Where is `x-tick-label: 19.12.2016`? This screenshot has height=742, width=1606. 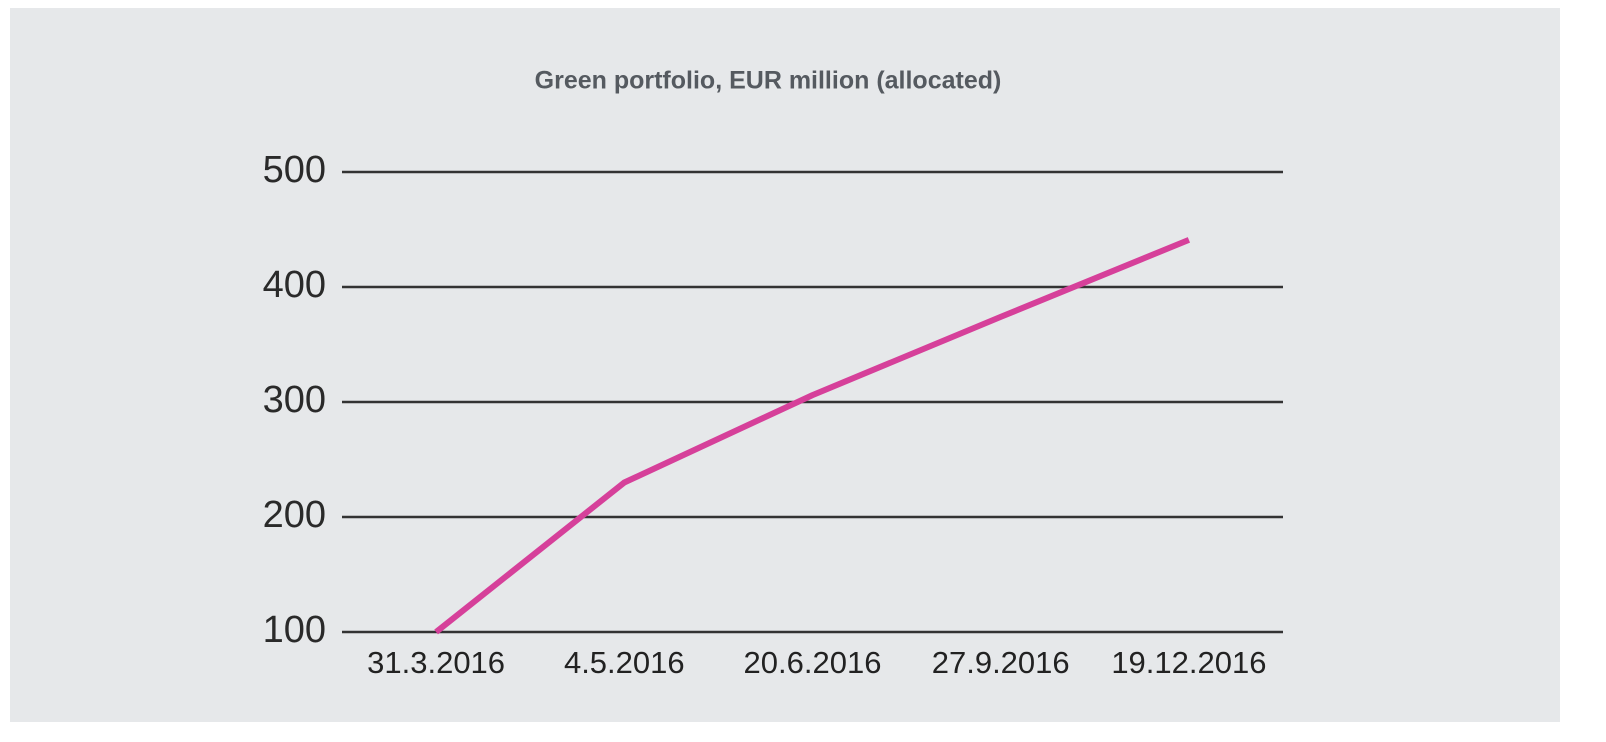
x-tick-label: 19.12.2016 is located at coordinates (1188, 662).